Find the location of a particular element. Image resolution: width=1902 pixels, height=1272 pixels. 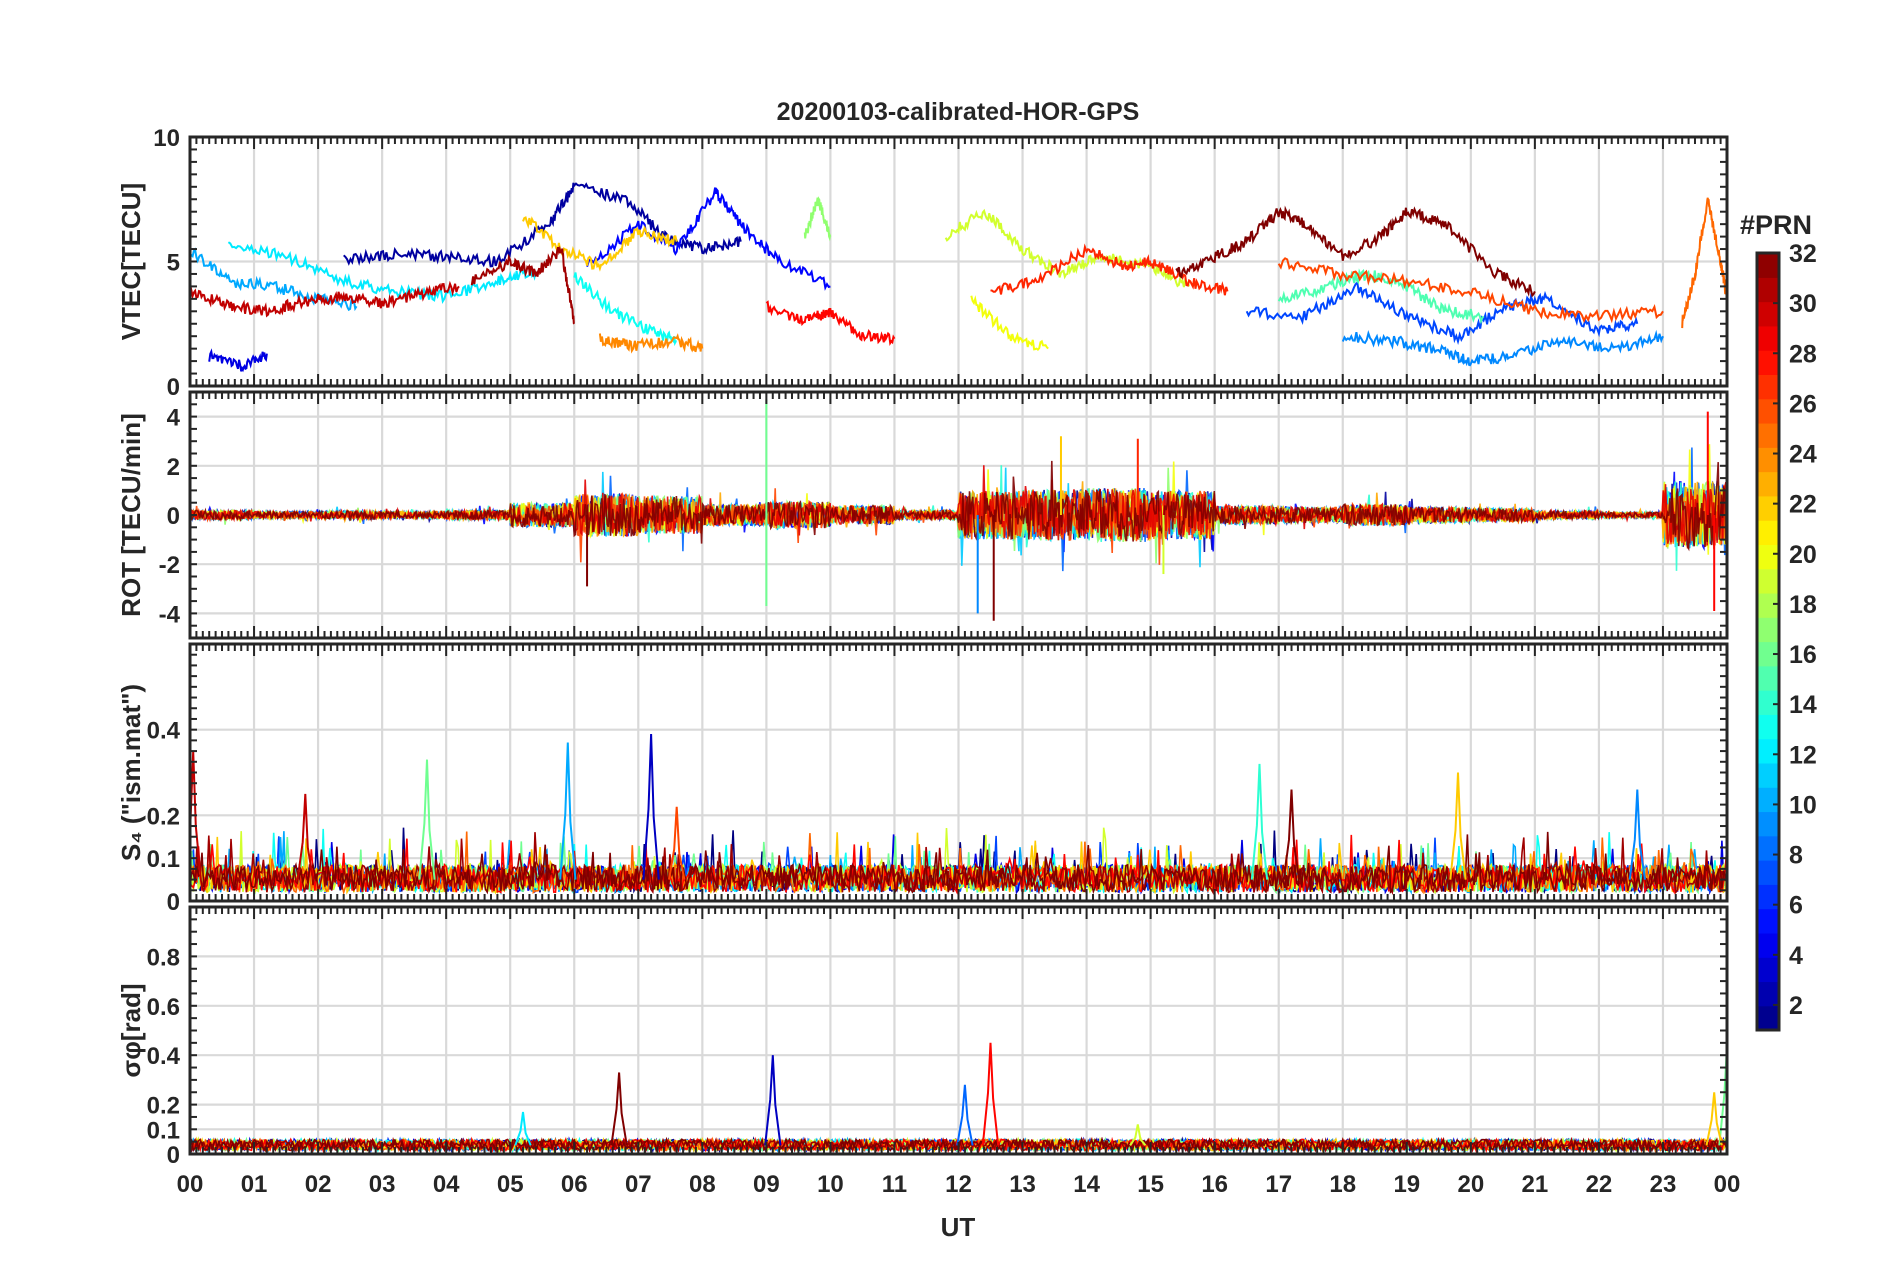

x-tick-label: 12 is located at coordinates (958, 1184).